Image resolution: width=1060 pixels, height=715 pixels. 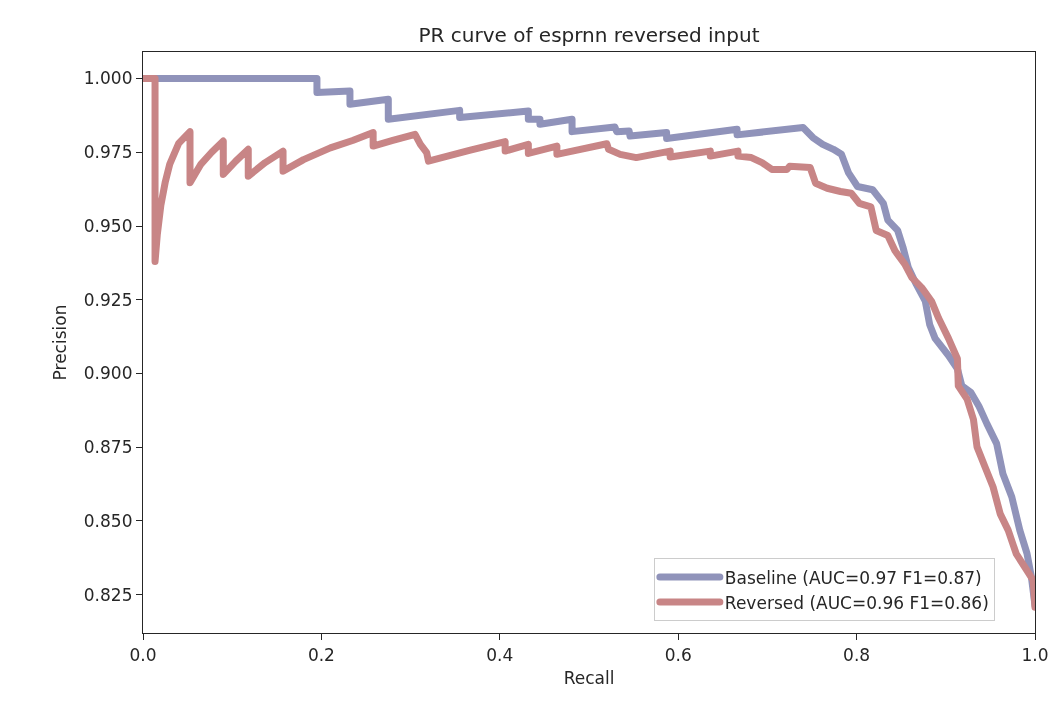 I want to click on y-tick-label: 0.925, so click(x=108, y=299).